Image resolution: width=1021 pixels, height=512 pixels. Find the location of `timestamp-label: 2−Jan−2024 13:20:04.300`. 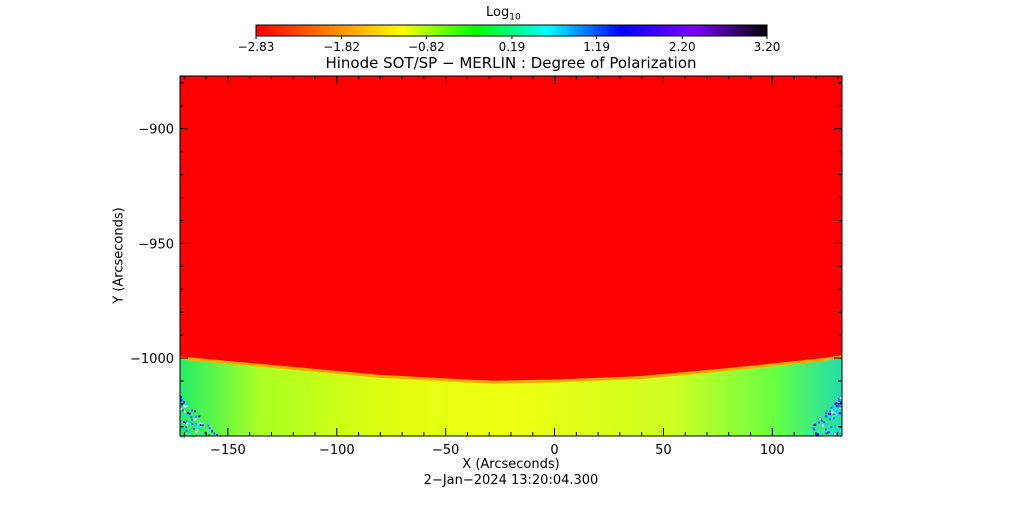

timestamp-label: 2−Jan−2024 13:20:04.300 is located at coordinates (511, 480).